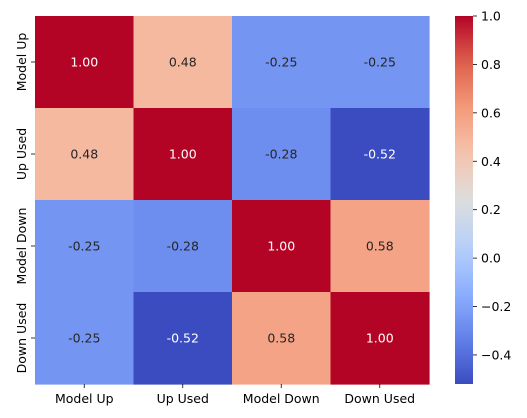 This screenshot has height=418, width=527. What do you see at coordinates (496, 306) in the screenshot?
I see `colorbar-tick-label-1: −0.2` at bounding box center [496, 306].